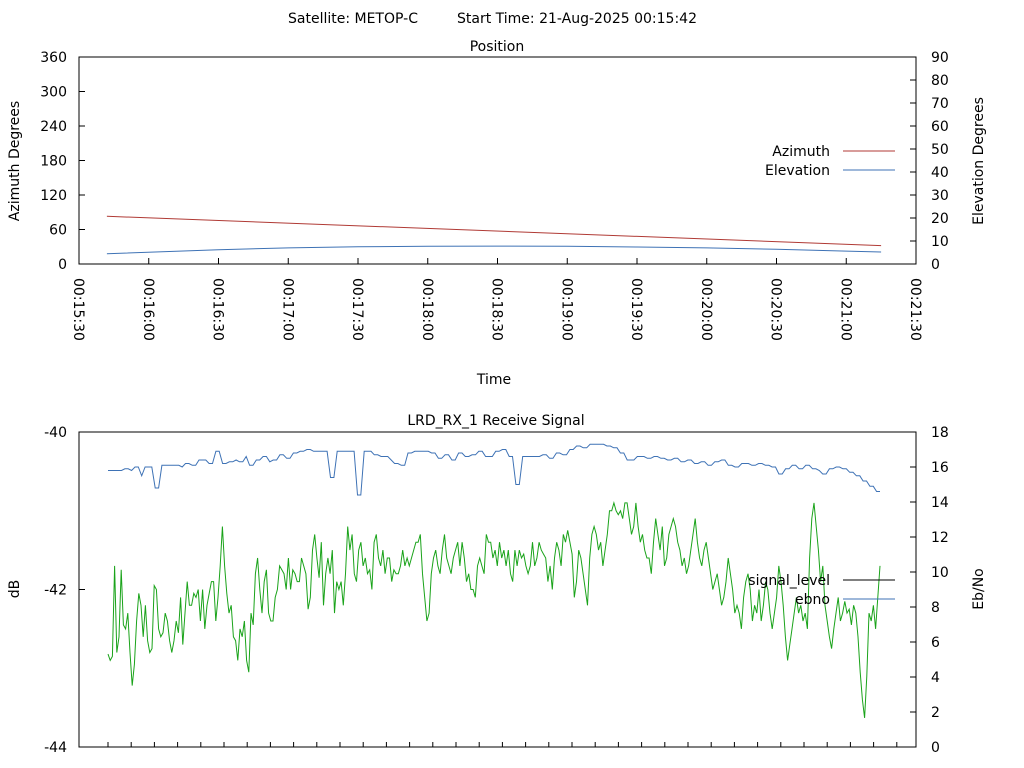 This screenshot has height=768, width=1024. I want to click on ebno-tick-label: 0, so click(935, 748).